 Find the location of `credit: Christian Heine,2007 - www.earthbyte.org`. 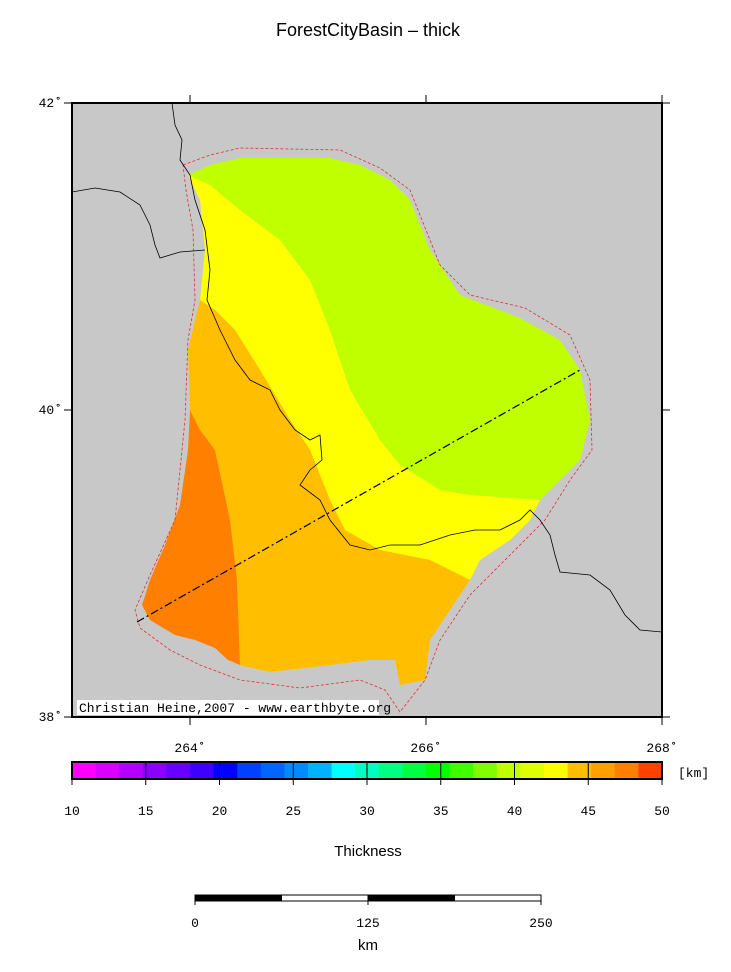

credit: Christian Heine,2007 - www.earthbyte.org is located at coordinates (235, 708).